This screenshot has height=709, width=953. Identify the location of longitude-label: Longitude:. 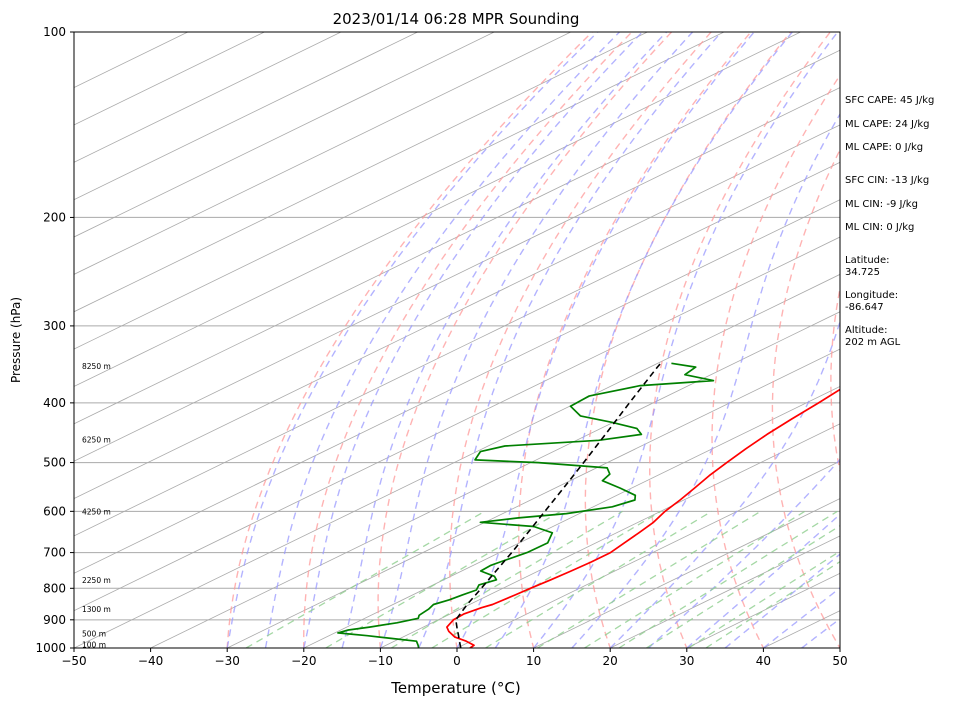
(871, 296).